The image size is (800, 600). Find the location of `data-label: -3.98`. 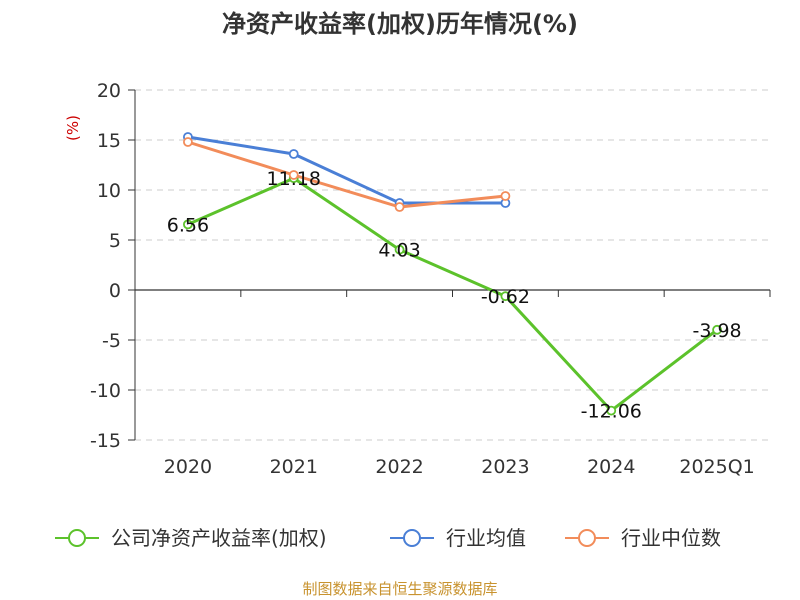

data-label: -3.98 is located at coordinates (716, 331).